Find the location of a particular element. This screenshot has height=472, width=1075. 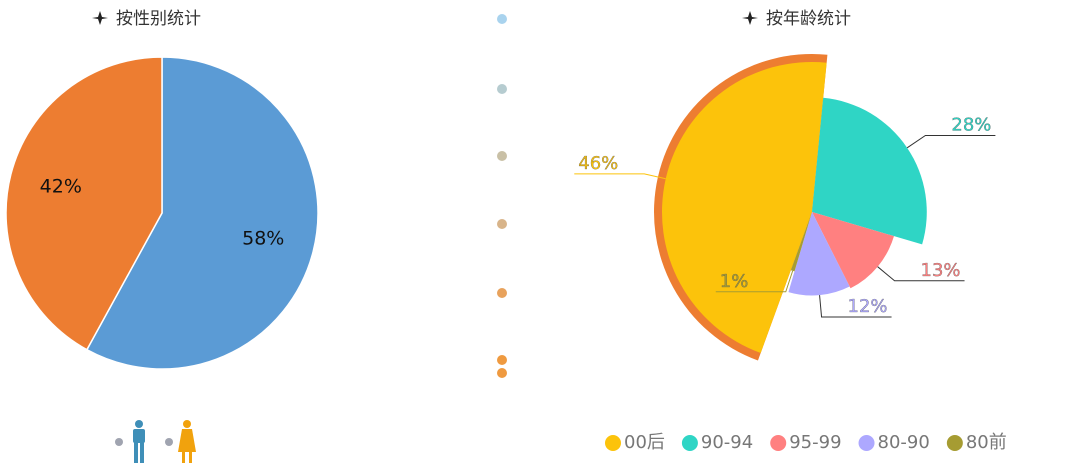

data-label: 58% is located at coordinates (263, 238).